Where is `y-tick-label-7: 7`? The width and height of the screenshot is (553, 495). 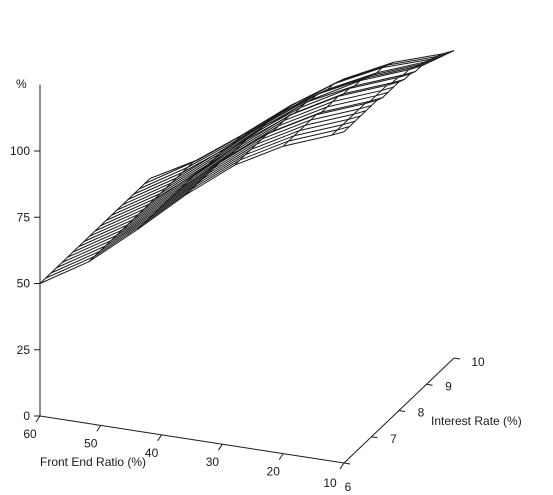 y-tick-label-7: 7 is located at coordinates (393, 439).